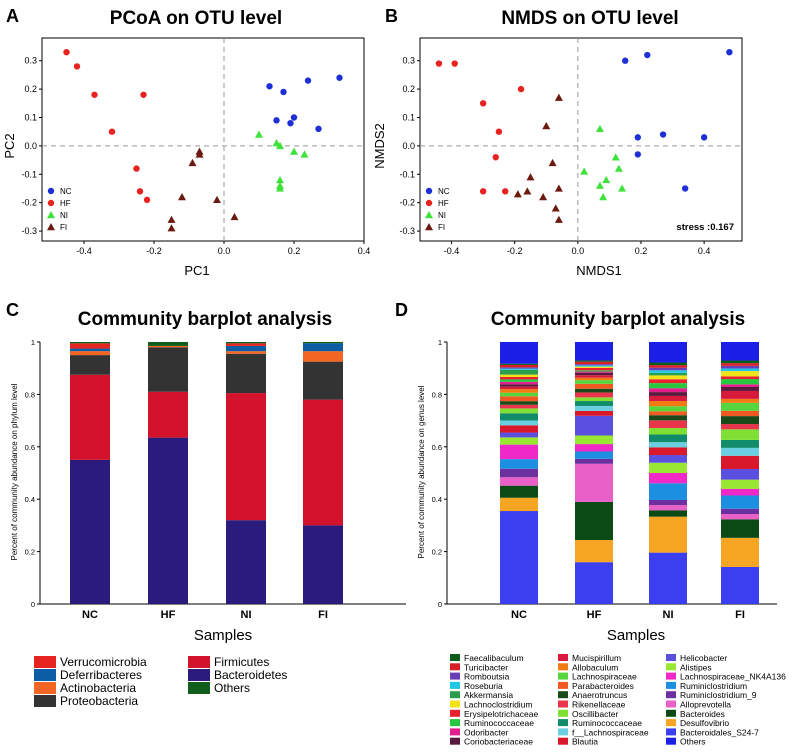  Describe the element at coordinates (408, 89) in the screenshot. I see `nmds-ytick-label: 0.2` at that location.